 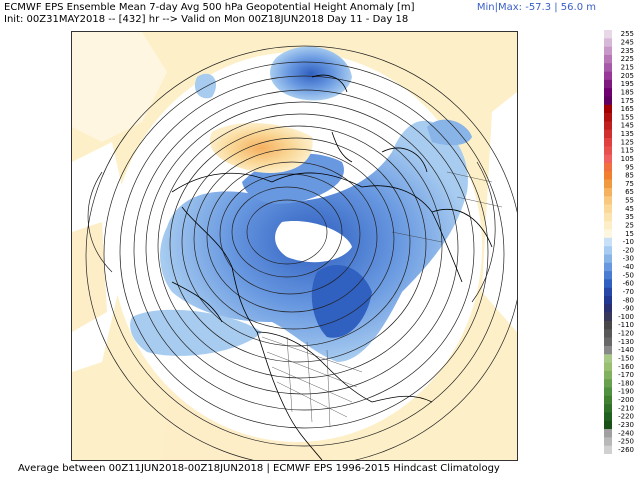 I want to click on colorbar-label: 245, so click(x=627, y=43).